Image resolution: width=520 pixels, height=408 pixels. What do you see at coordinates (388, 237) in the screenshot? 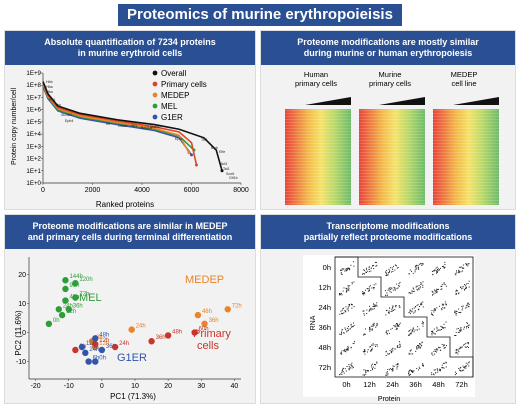
I see `panel-title-line2: partially reflect proteome modifications` at bounding box center [388, 237].